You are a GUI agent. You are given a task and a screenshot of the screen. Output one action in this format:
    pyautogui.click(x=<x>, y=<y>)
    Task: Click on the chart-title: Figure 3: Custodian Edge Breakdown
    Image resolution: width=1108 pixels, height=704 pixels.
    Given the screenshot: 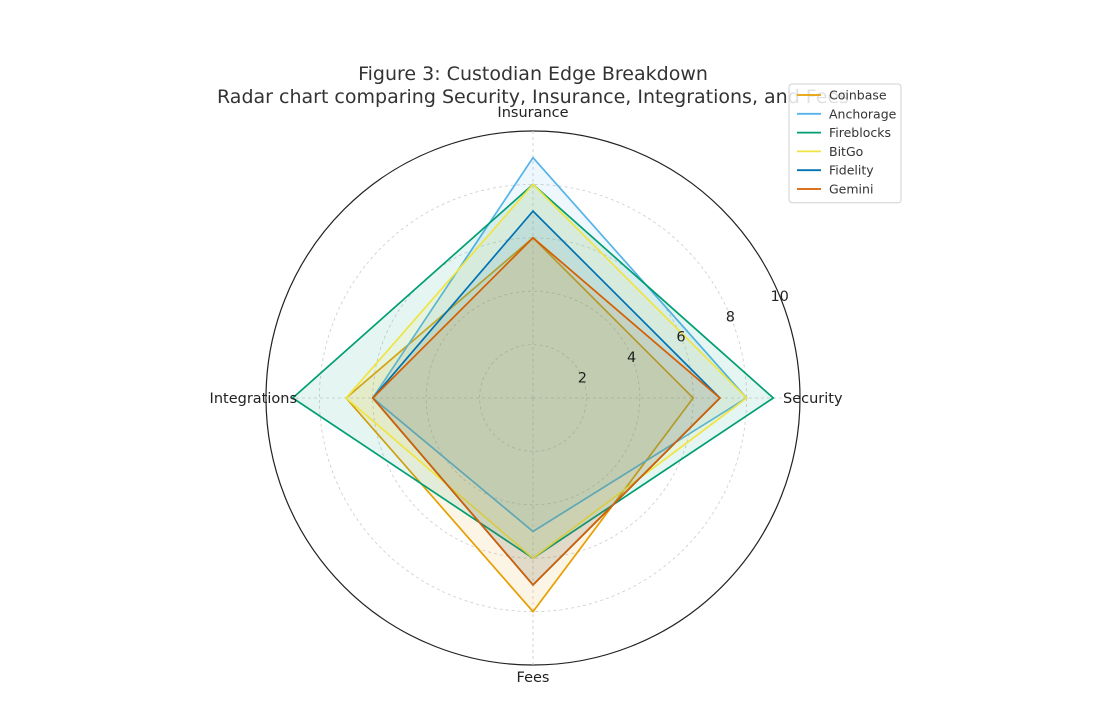 What is the action you would take?
    pyautogui.click(x=533, y=74)
    